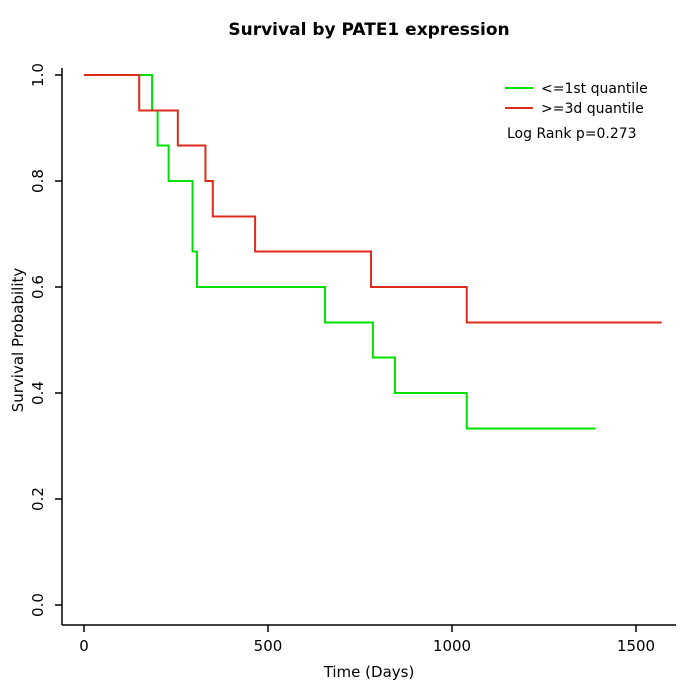 The height and width of the screenshot is (700, 700). I want to click on x-tick-label: 1500, so click(636, 646).